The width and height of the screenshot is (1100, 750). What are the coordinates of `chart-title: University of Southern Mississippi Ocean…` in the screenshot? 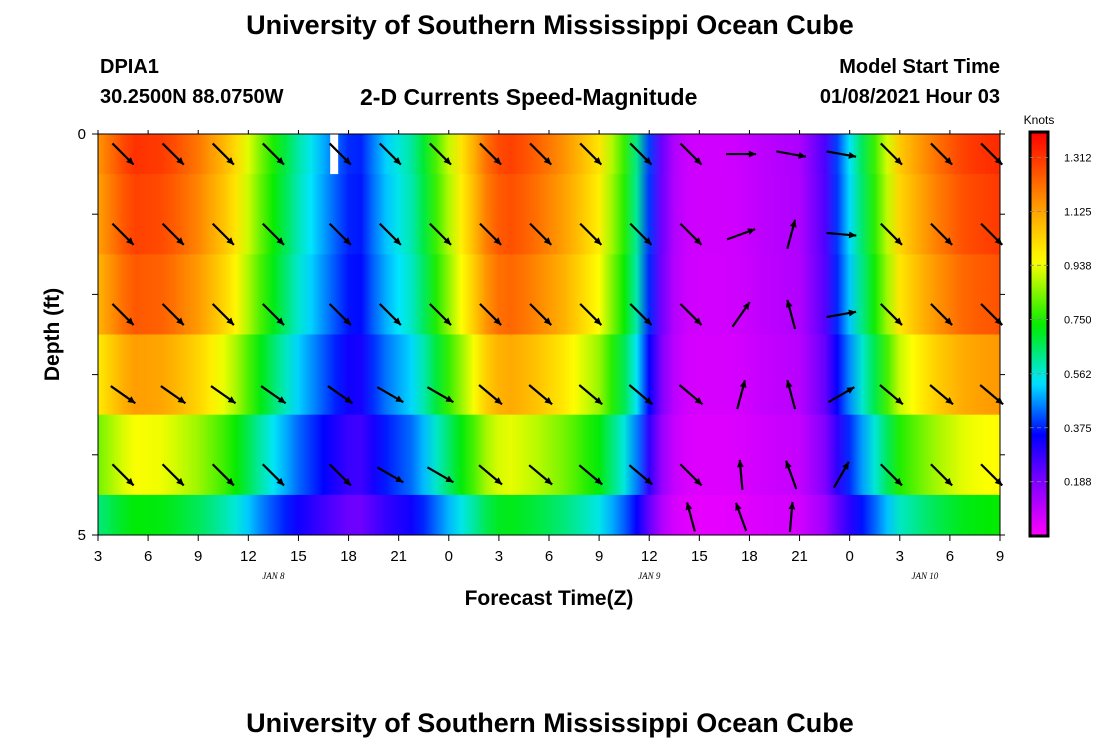 It's located at (550, 25).